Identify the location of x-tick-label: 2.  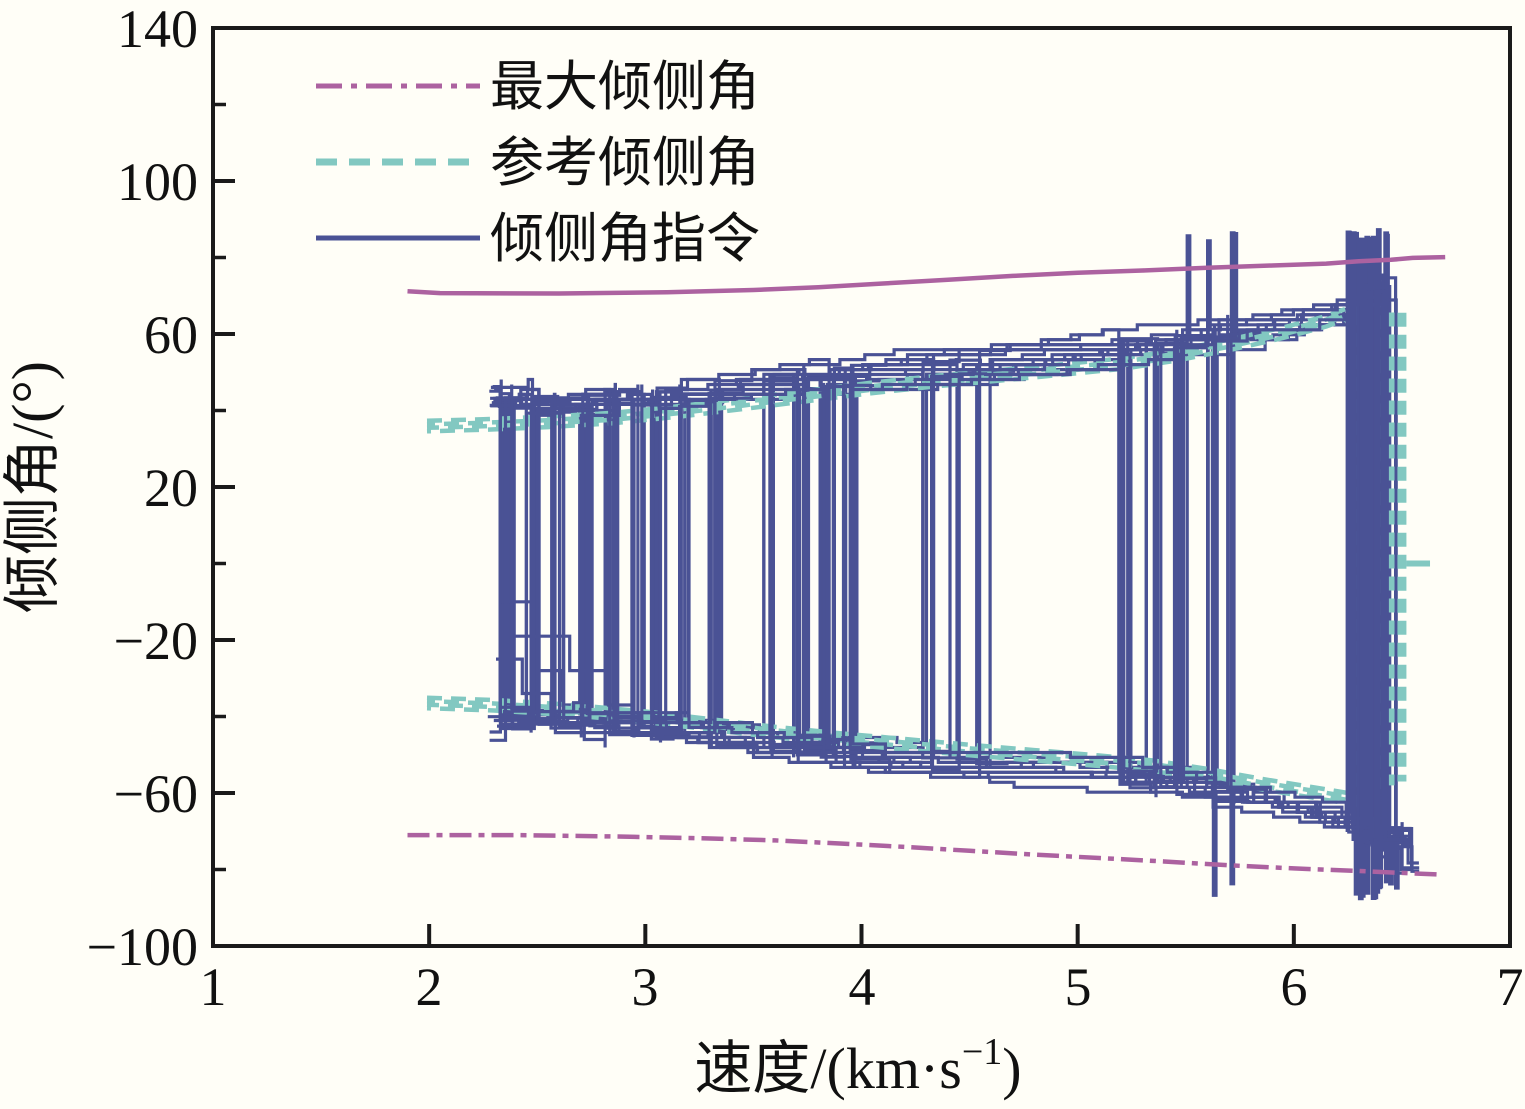
(429, 987).